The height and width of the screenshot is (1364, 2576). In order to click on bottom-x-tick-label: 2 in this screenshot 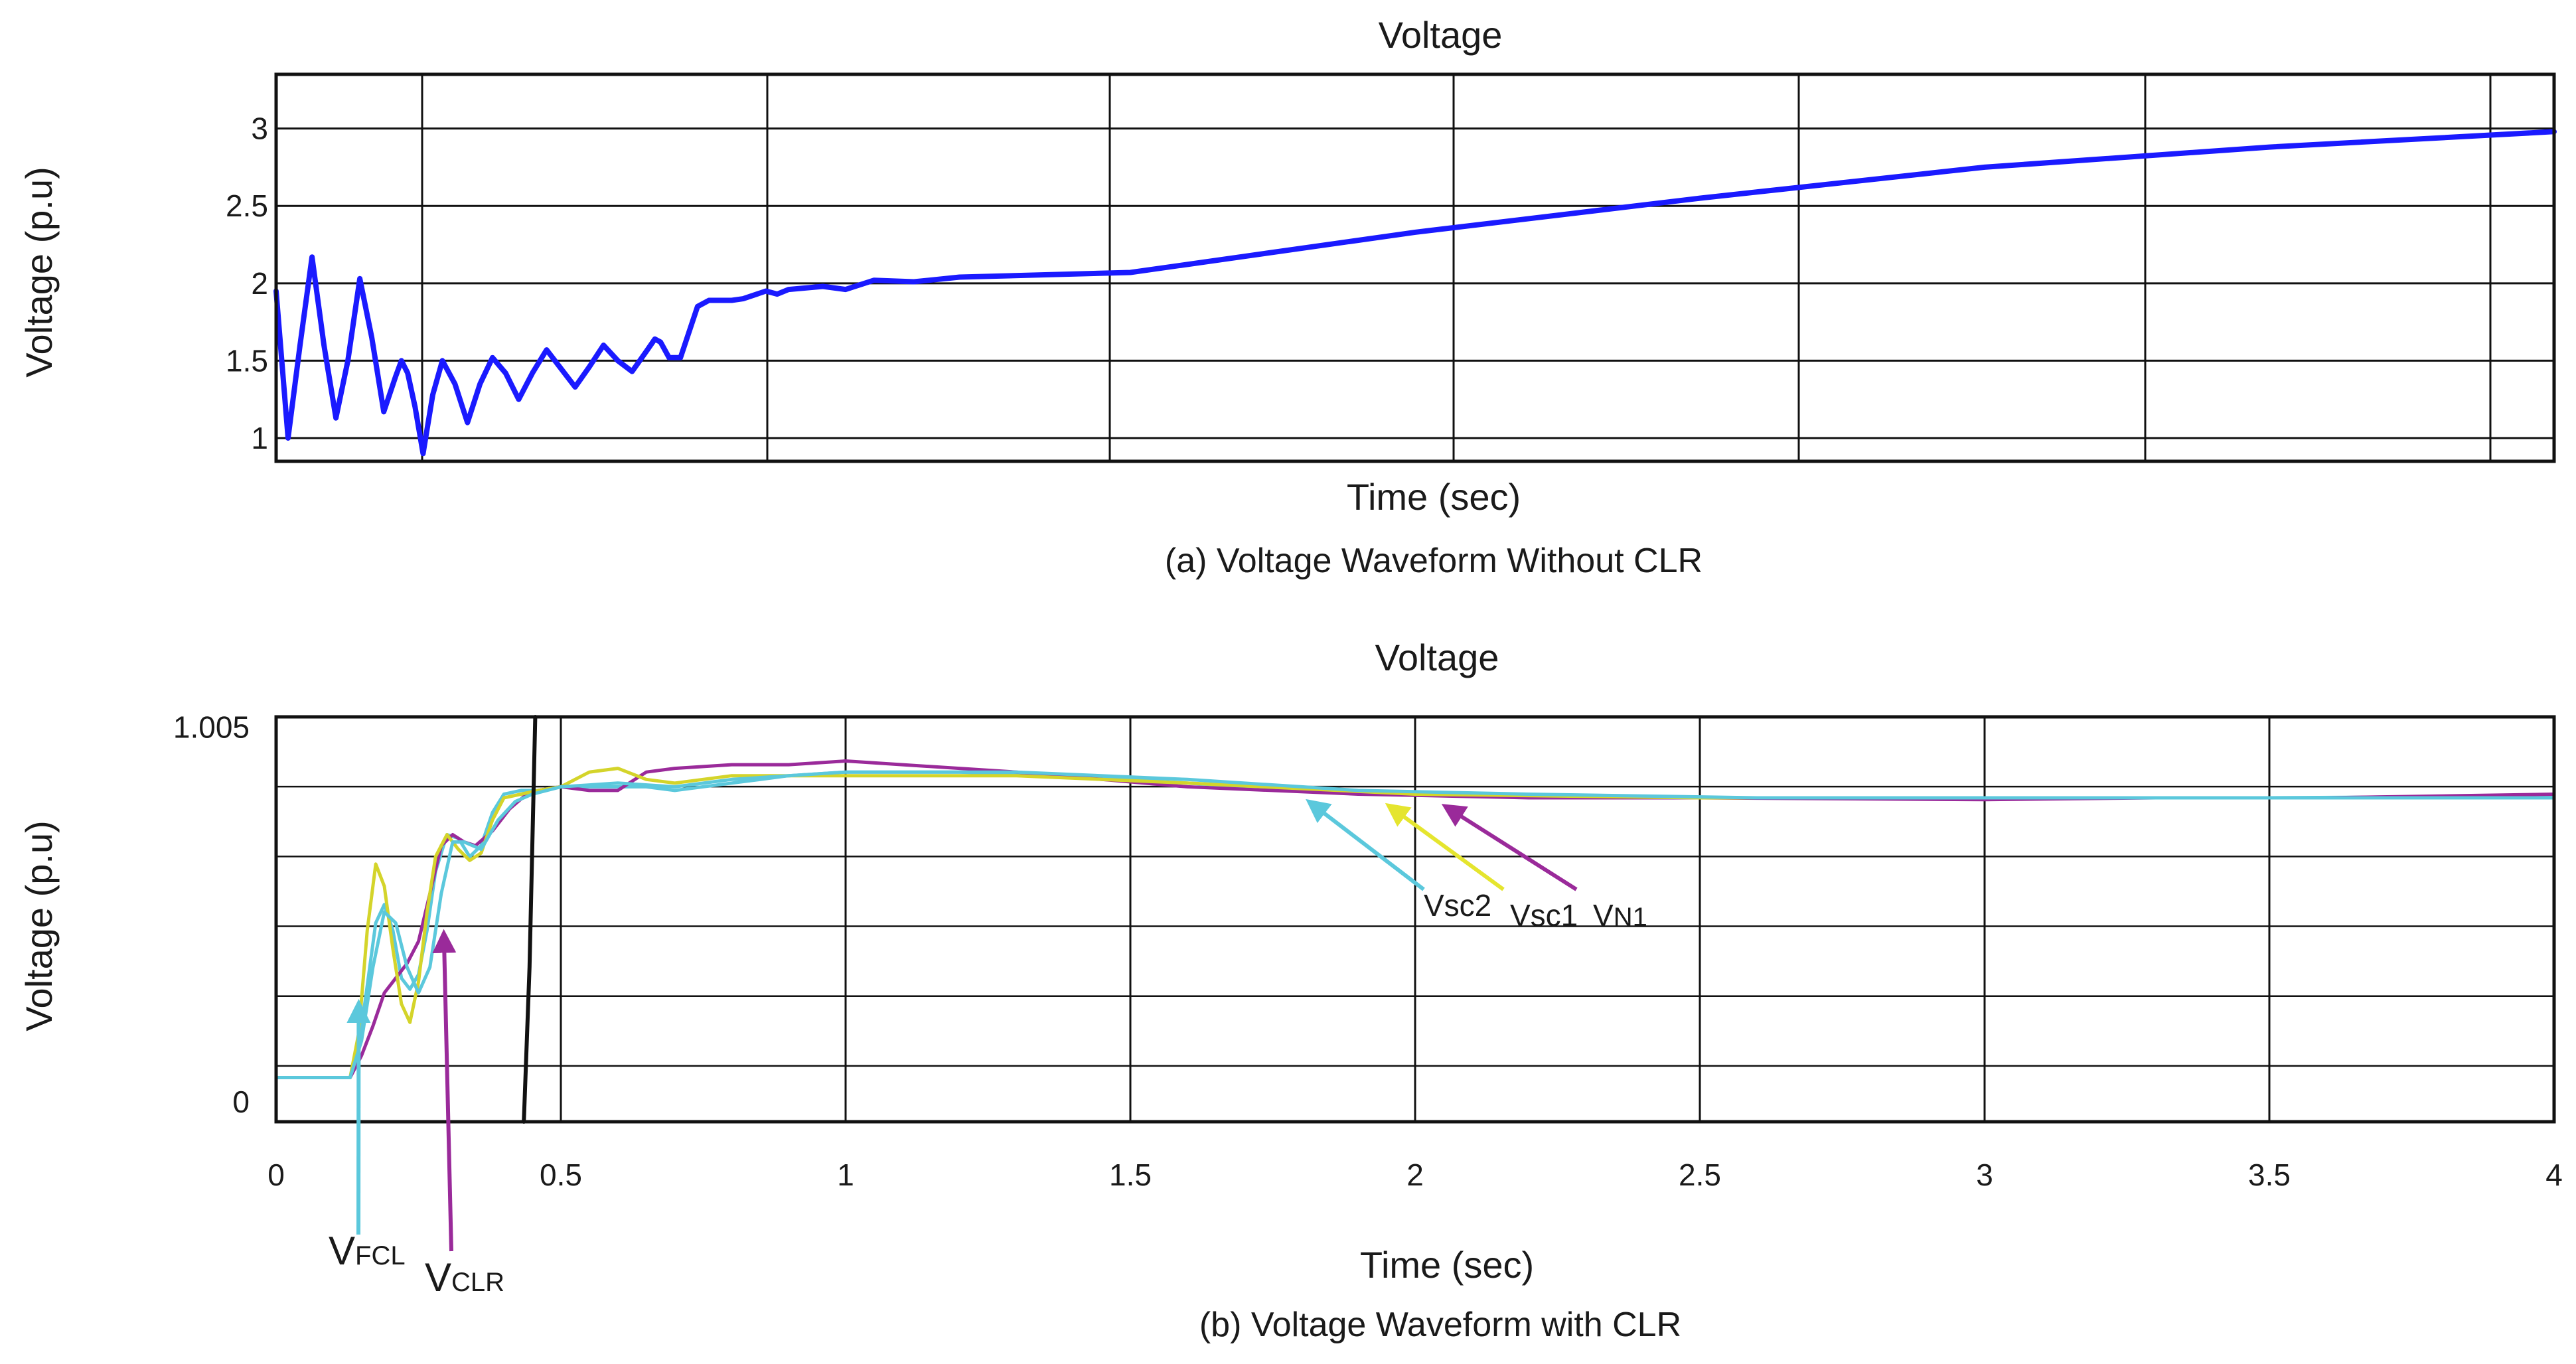, I will do `click(1415, 1175)`.